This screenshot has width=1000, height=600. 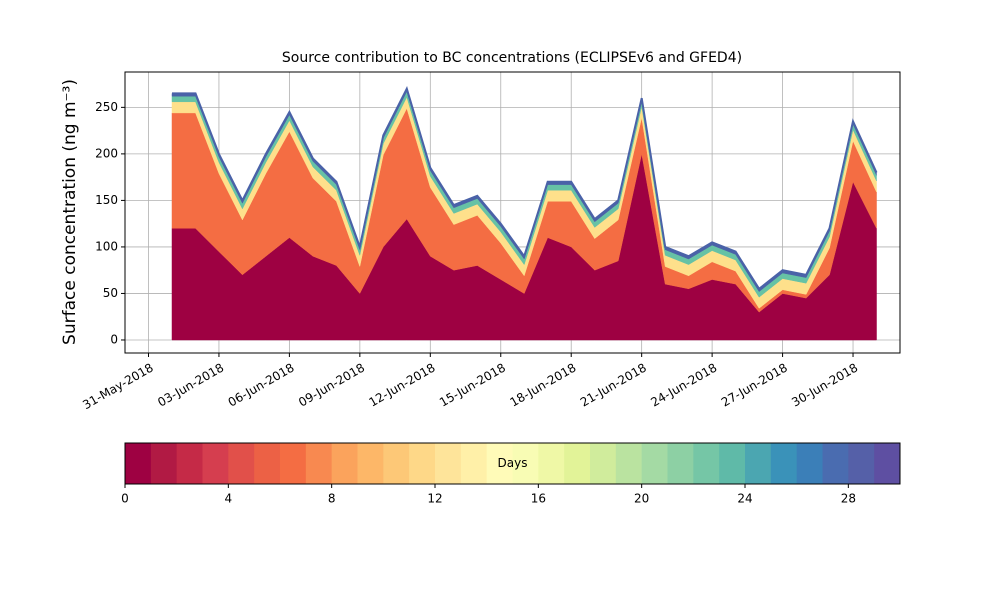 I want to click on x-tick-label: 03-Jun-2018, so click(x=190, y=385).